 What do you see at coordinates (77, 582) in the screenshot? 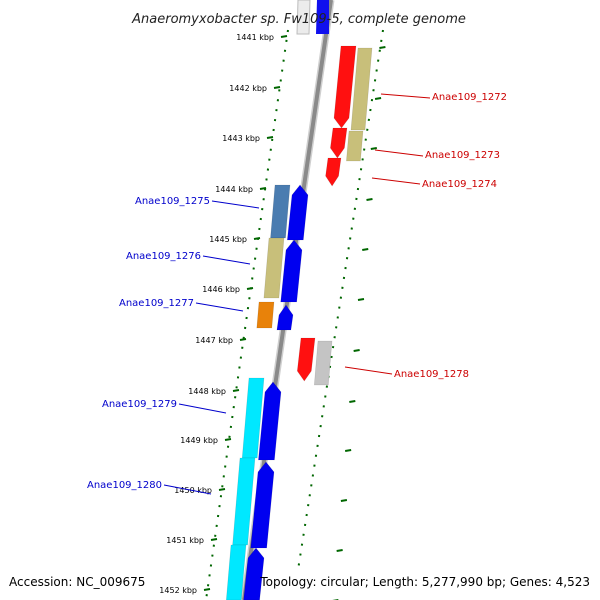
I see `accession-text: Accession: NC_009675` at bounding box center [77, 582].